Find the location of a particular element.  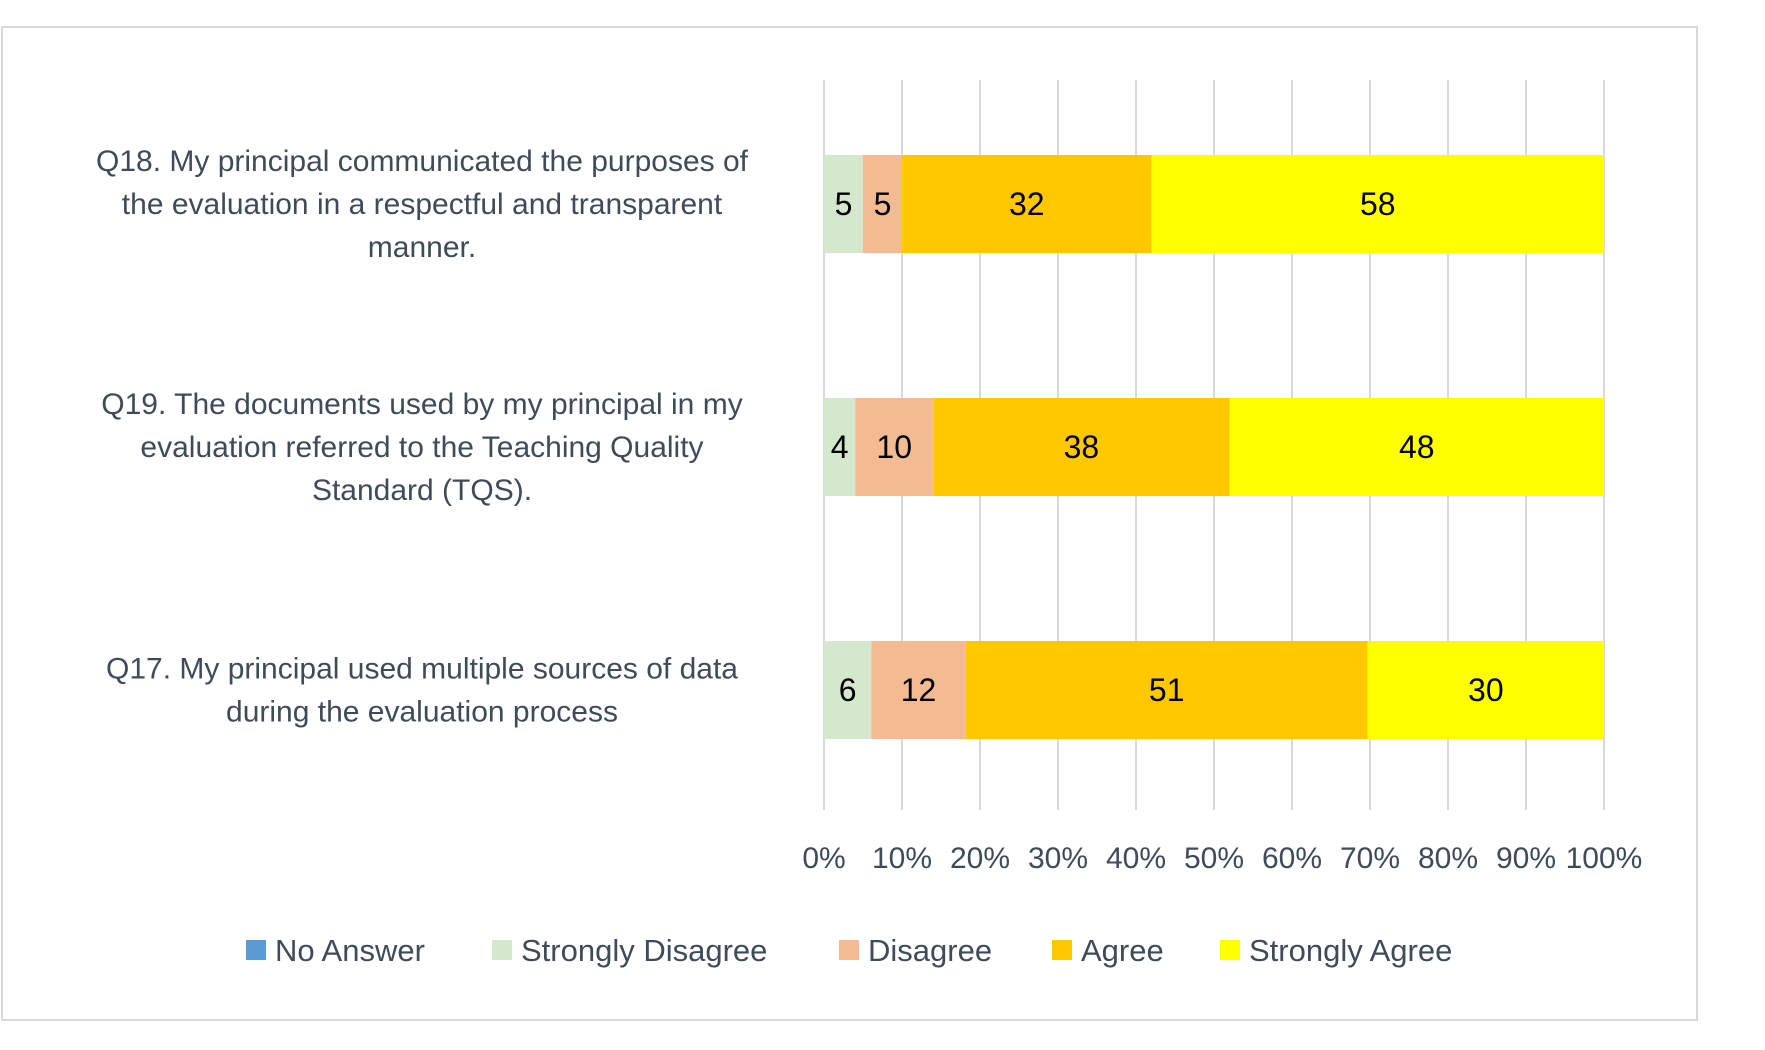

category-label: manner. is located at coordinates (422, 247).